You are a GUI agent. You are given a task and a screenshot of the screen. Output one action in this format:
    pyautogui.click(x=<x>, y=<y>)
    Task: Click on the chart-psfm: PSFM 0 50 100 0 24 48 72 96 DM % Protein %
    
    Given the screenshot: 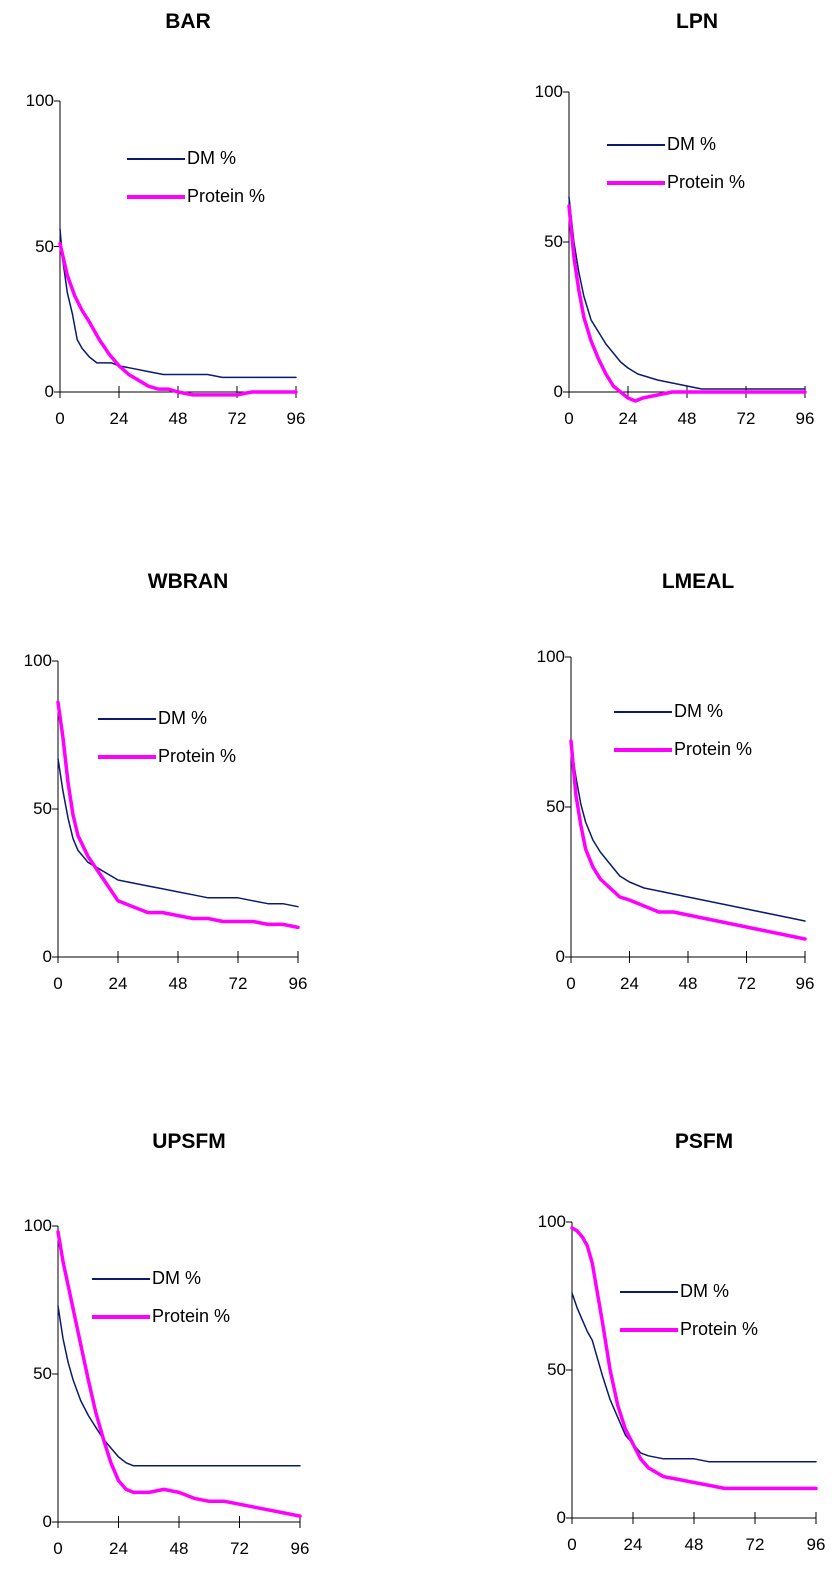 What is the action you would take?
    pyautogui.click(x=672, y=1350)
    